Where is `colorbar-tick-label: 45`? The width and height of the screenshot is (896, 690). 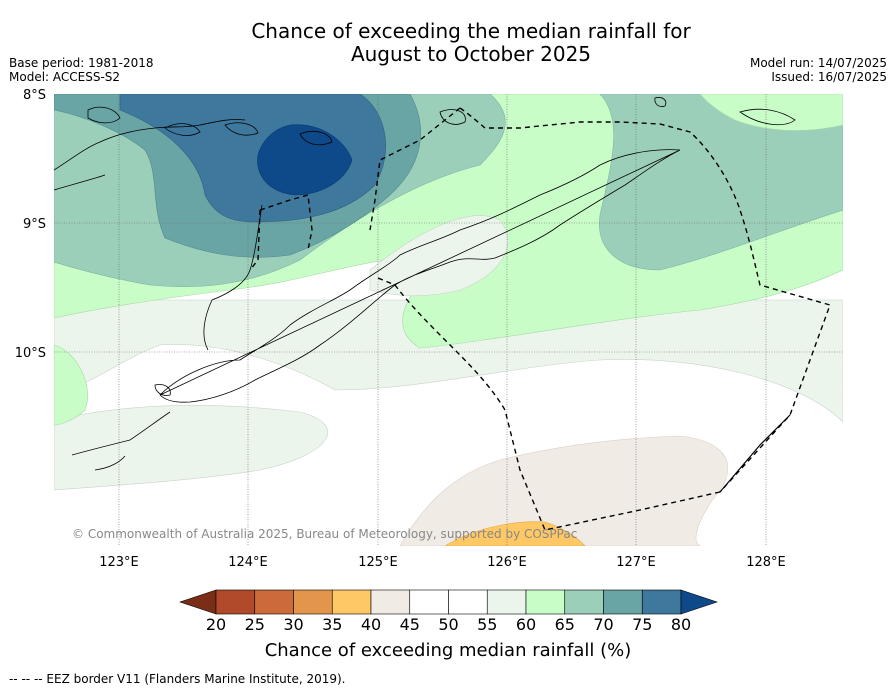 colorbar-tick-label: 45 is located at coordinates (410, 624).